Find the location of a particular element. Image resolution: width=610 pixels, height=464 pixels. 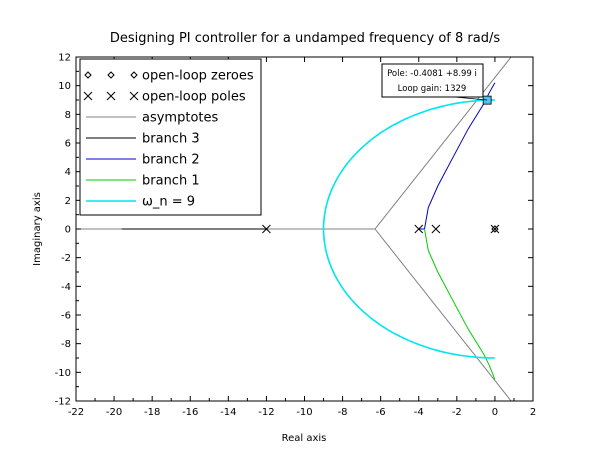

legend-box is located at coordinates (170, 137).